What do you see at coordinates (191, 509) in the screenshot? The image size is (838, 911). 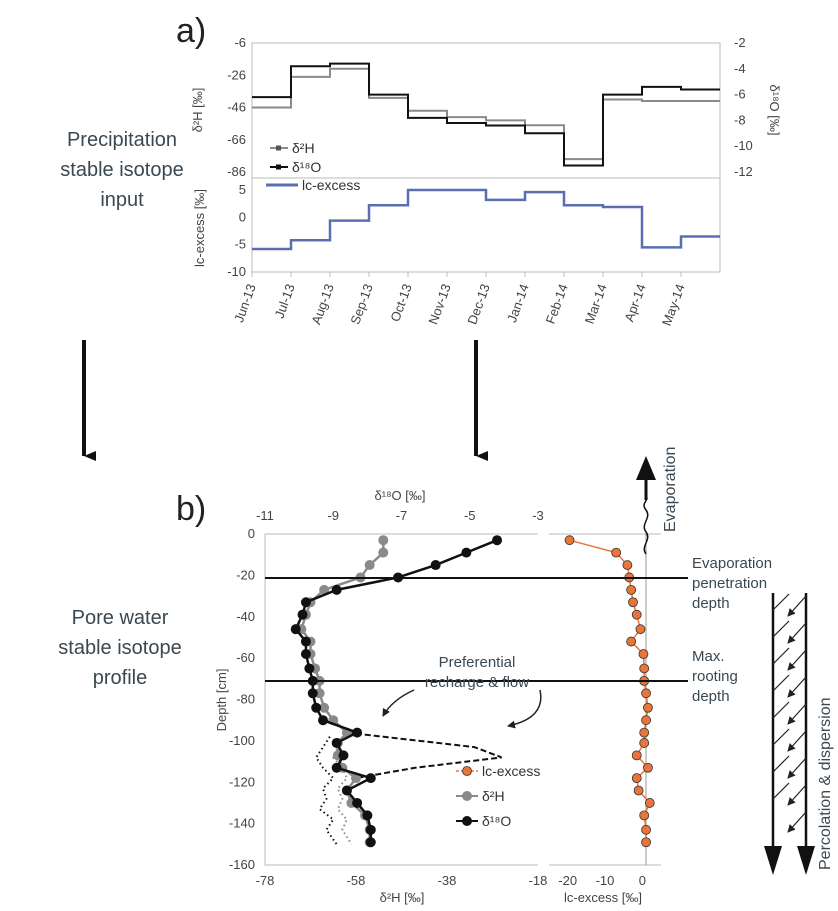 I see `panel-b-label: b)` at bounding box center [191, 509].